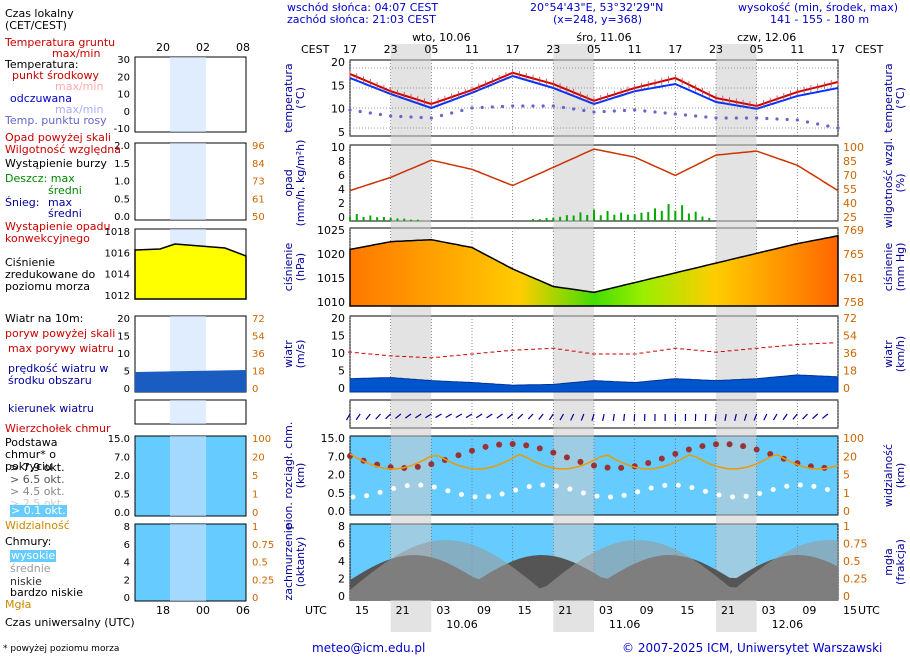 Image resolution: width=910 pixels, height=660 pixels. What do you see at coordinates (900, 354) in the screenshot?
I see `axis-unit-right-wind: (km/h)` at bounding box center [900, 354].